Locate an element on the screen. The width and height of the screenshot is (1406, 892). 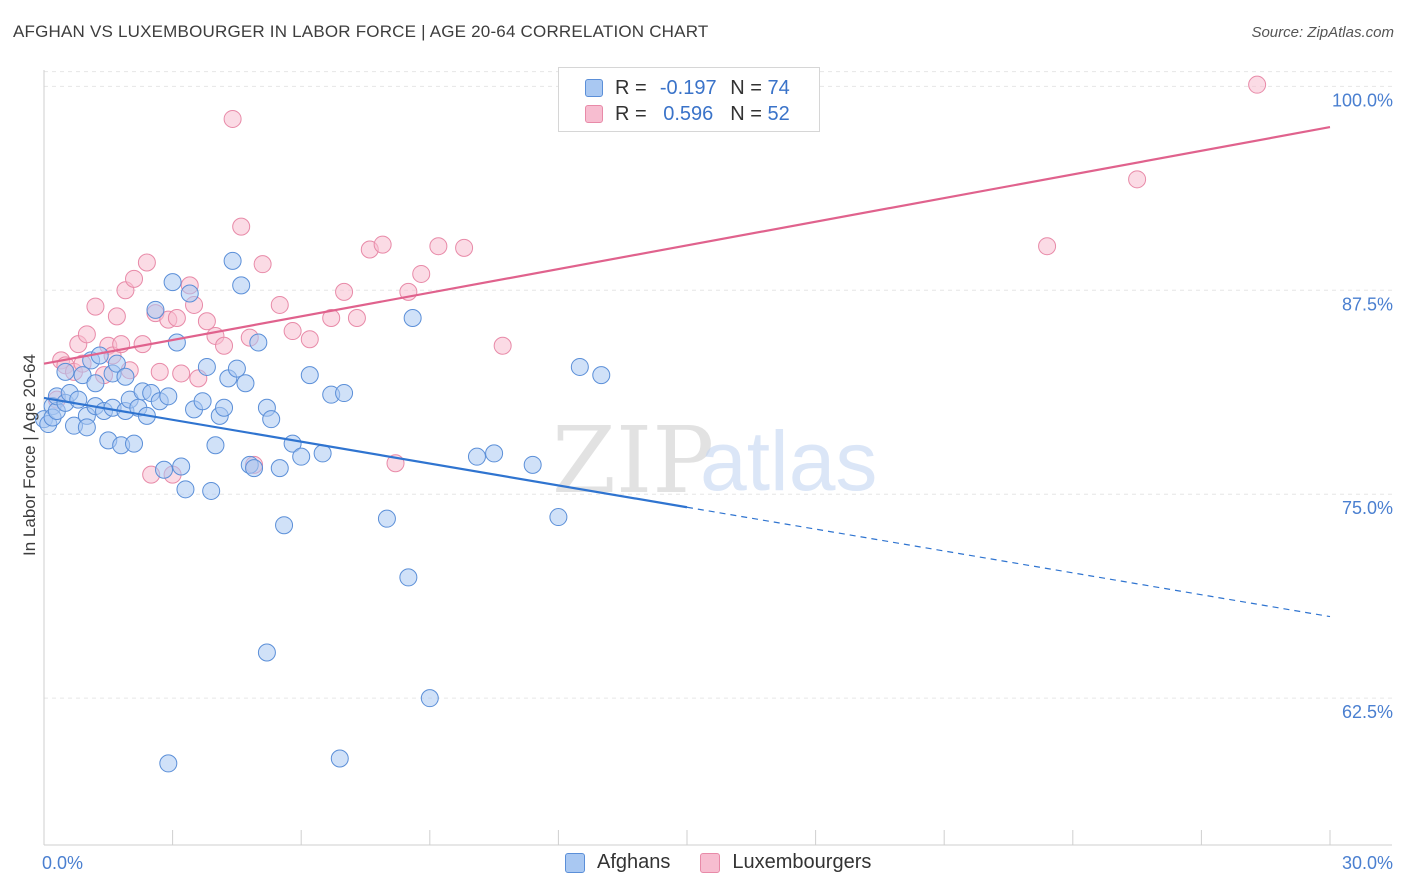
y-tick-label: 100.0% is located at coordinates (1362, 100).